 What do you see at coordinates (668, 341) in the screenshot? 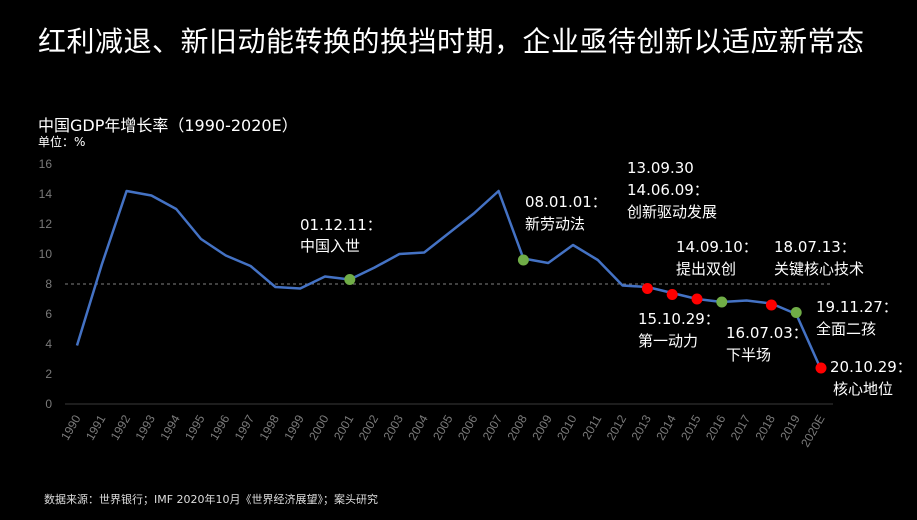
I see `event-annotation: 第一动力` at bounding box center [668, 341].